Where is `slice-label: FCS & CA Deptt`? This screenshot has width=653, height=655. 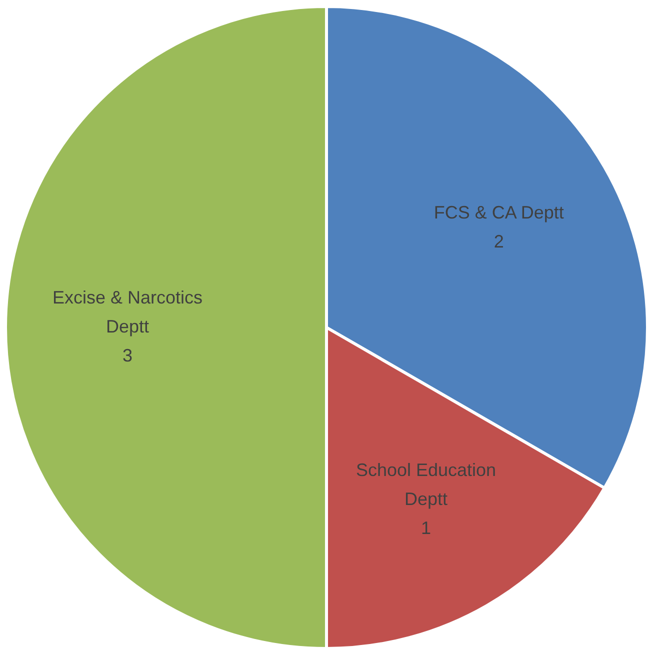
slice-label: FCS & CA Deptt is located at coordinates (499, 212).